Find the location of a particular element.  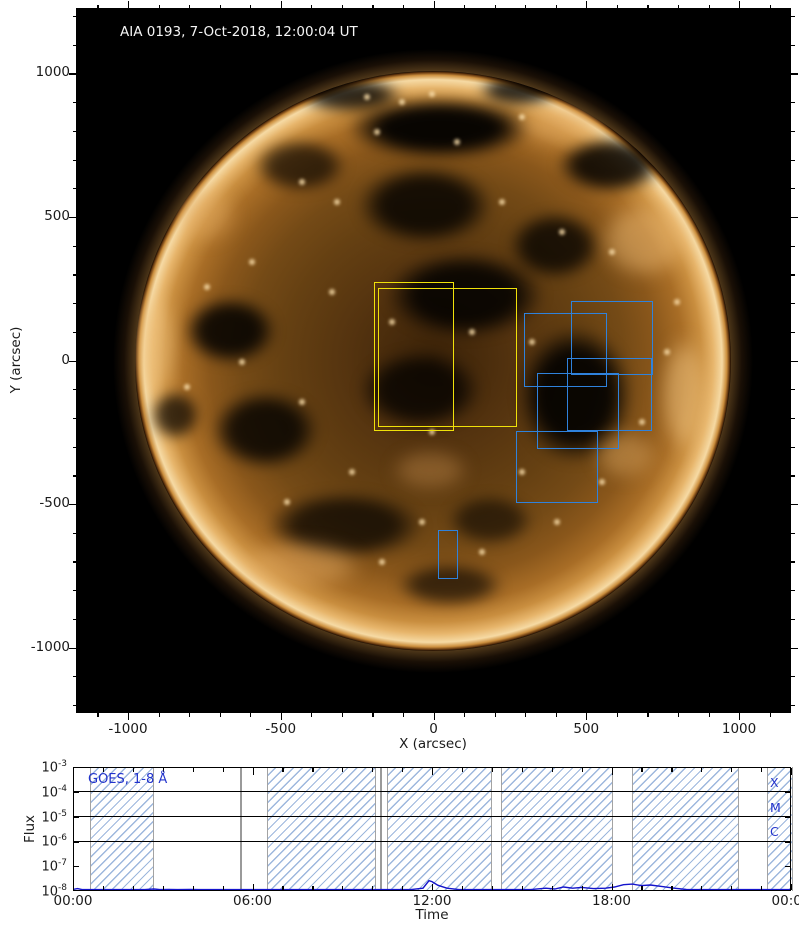

goes-y-tick-label: 10⁻⁸ is located at coordinates (54, 891).